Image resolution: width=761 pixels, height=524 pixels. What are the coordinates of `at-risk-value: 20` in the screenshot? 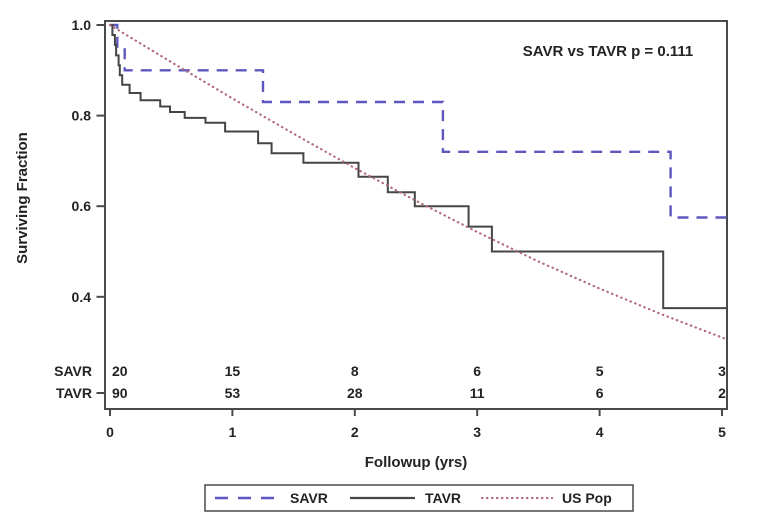 It's located at (120, 371).